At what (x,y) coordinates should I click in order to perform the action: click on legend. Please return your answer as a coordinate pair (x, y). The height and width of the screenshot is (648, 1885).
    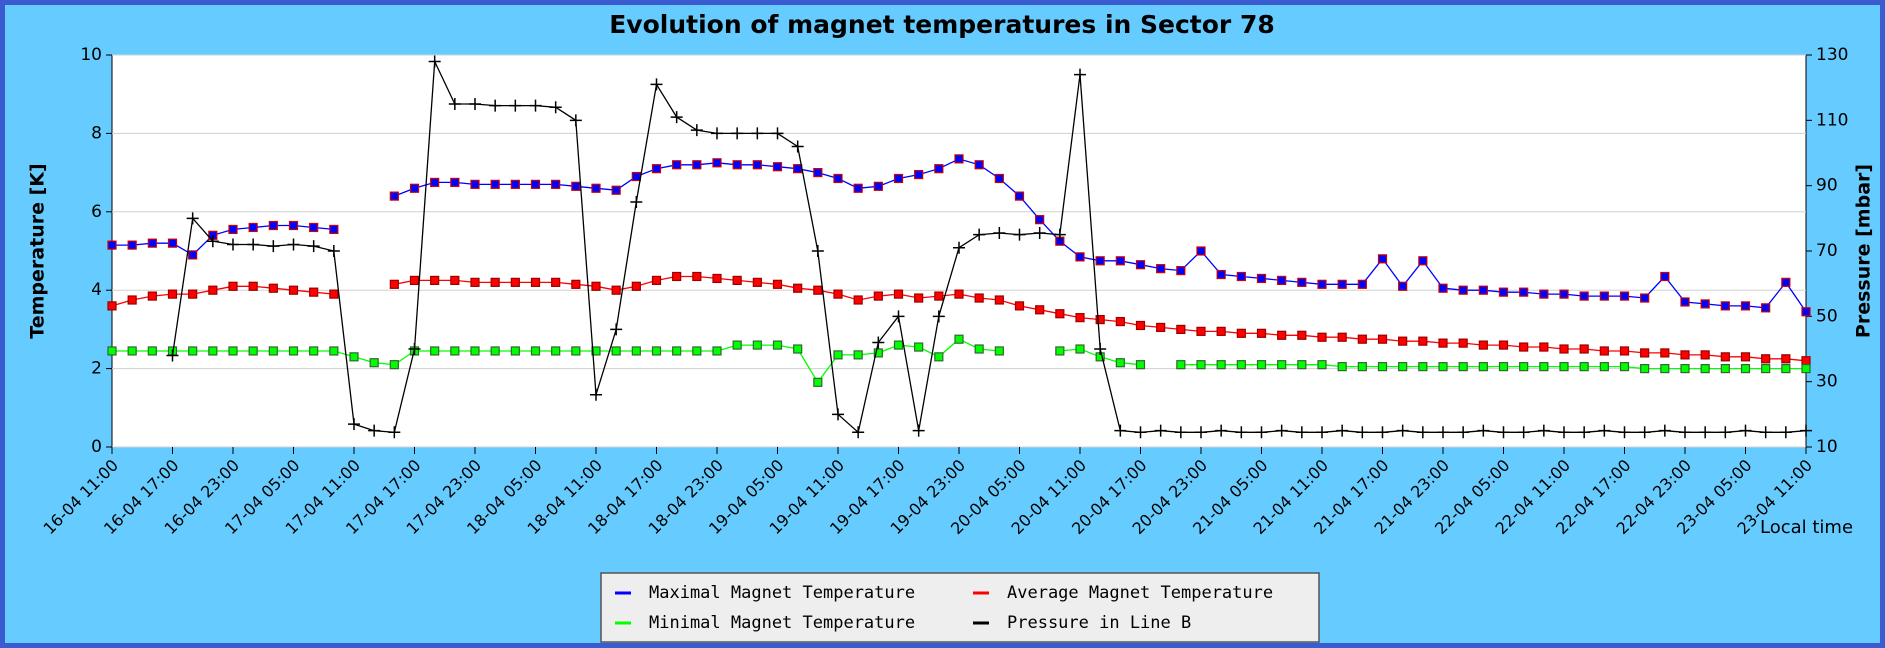
    Looking at the image, I should click on (960, 607).